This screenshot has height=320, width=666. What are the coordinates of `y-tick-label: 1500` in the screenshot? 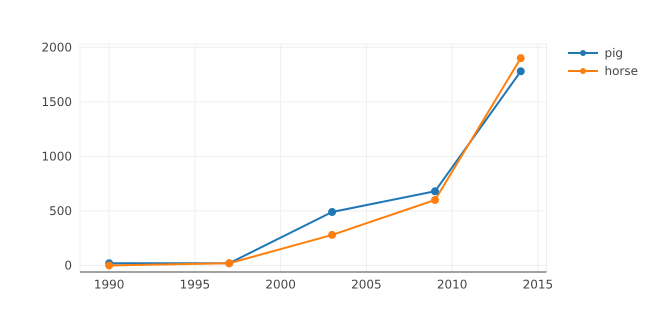 It's located at (56, 102).